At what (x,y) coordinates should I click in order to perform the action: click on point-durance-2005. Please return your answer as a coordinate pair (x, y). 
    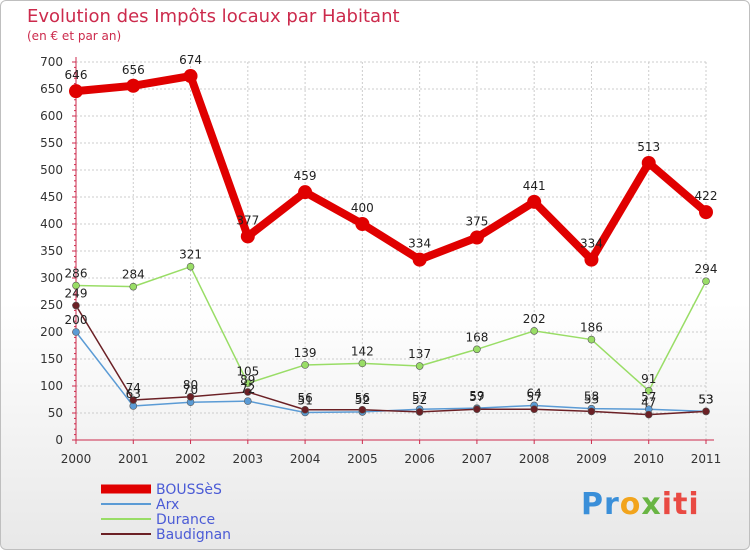
    Looking at the image, I should click on (362, 363).